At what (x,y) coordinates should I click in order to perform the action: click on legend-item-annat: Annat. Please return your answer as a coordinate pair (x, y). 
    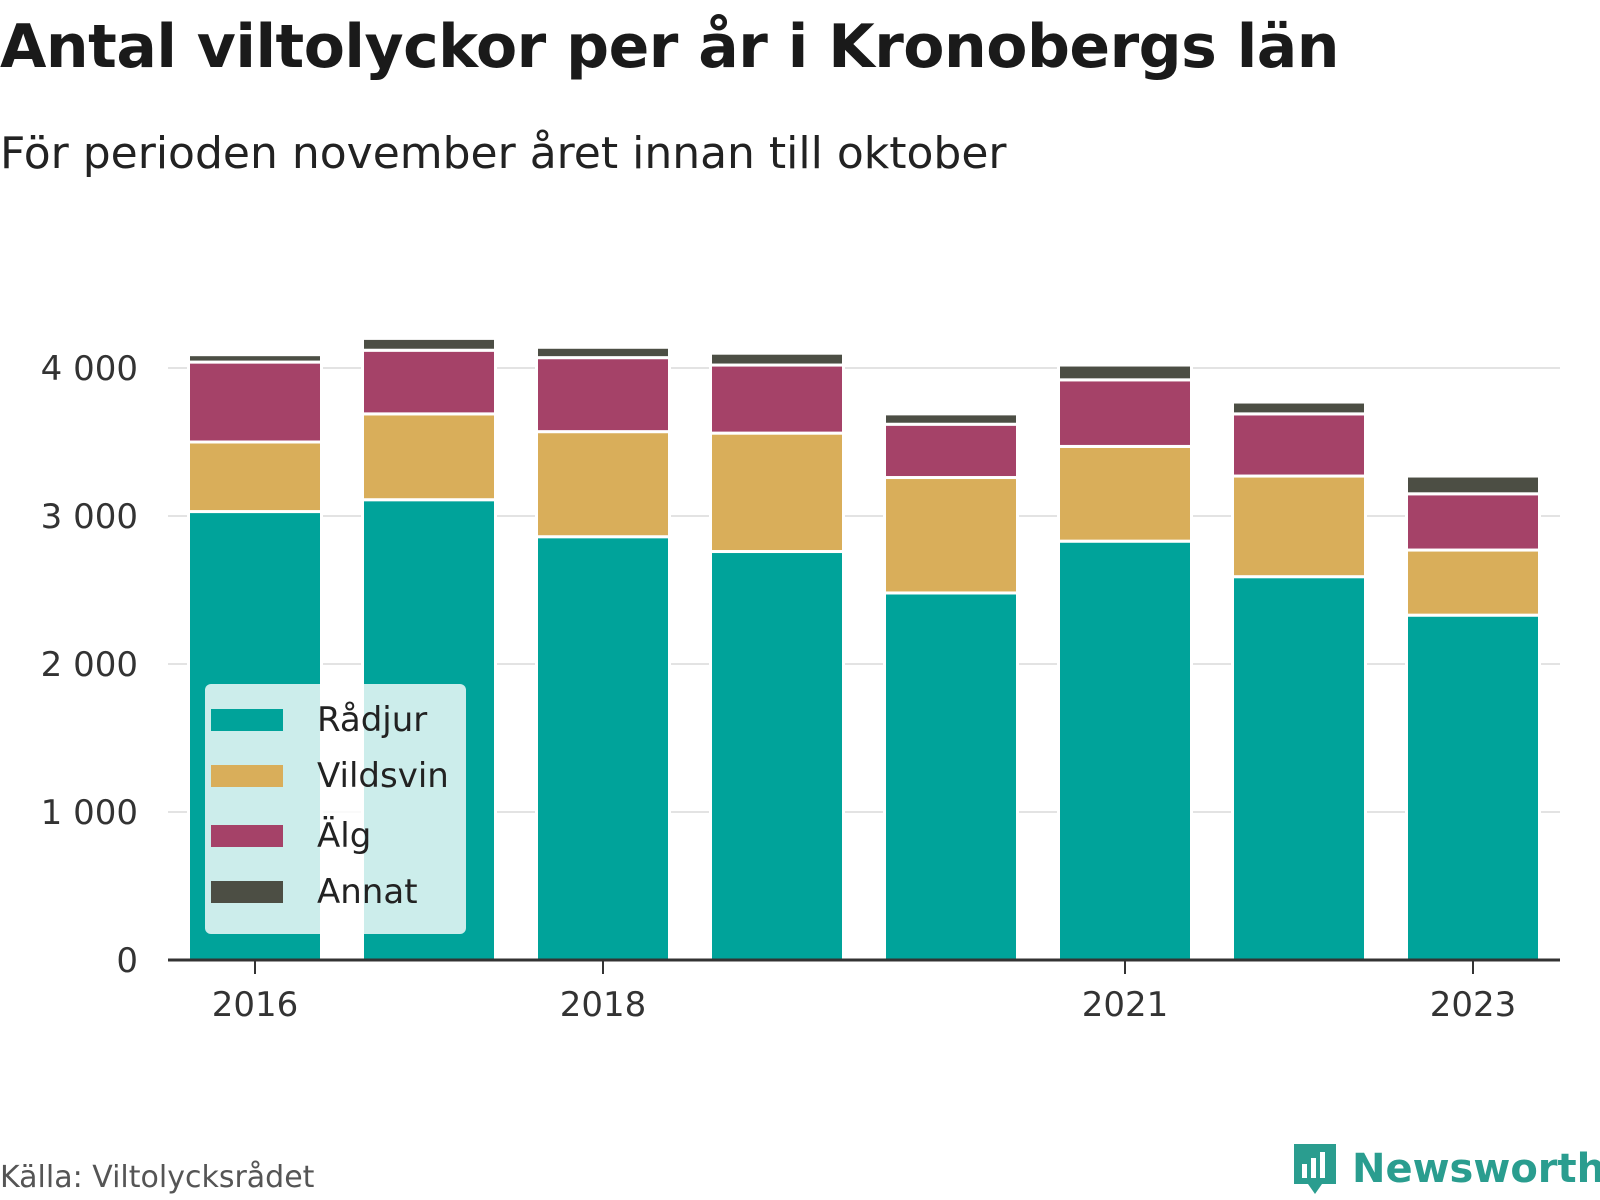
    Looking at the image, I should click on (311, 892).